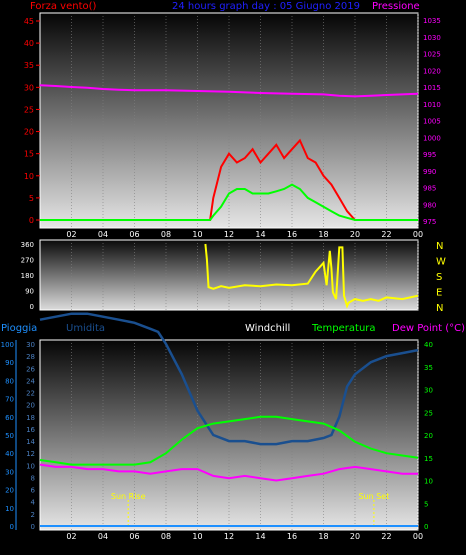  What do you see at coordinates (429, 155) in the screenshot?
I see `pressure-tick-995: 995` at bounding box center [429, 155].